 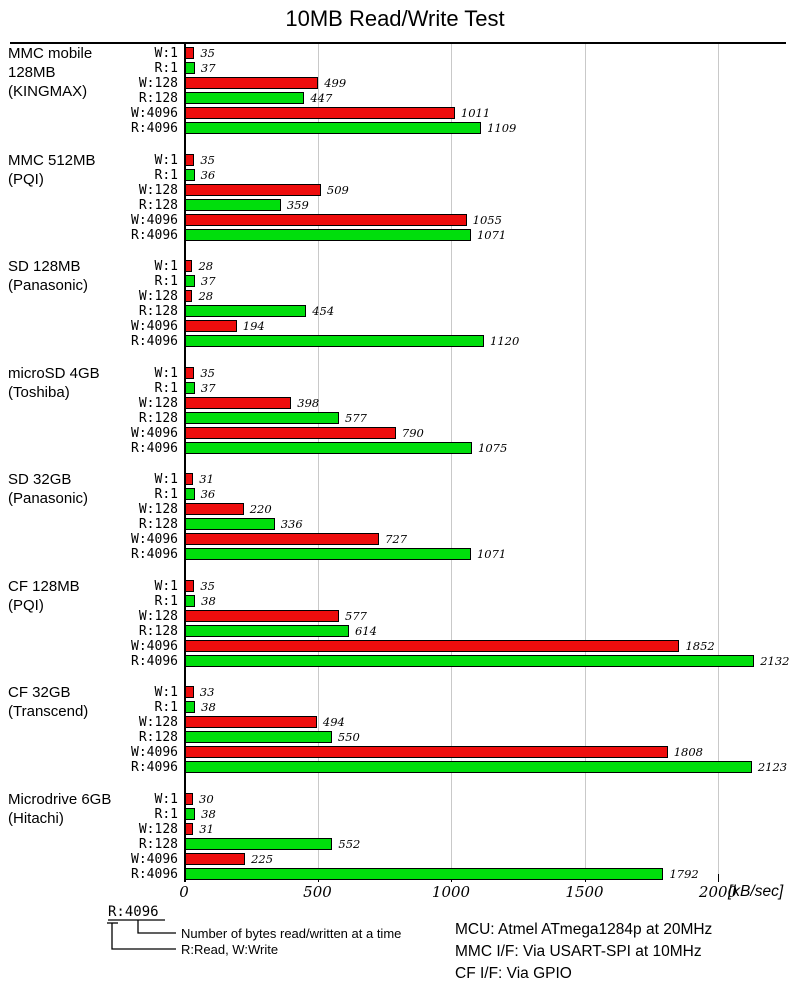 What do you see at coordinates (230, 949) in the screenshot?
I see `legend-rw-note: R:Read, W:Write` at bounding box center [230, 949].